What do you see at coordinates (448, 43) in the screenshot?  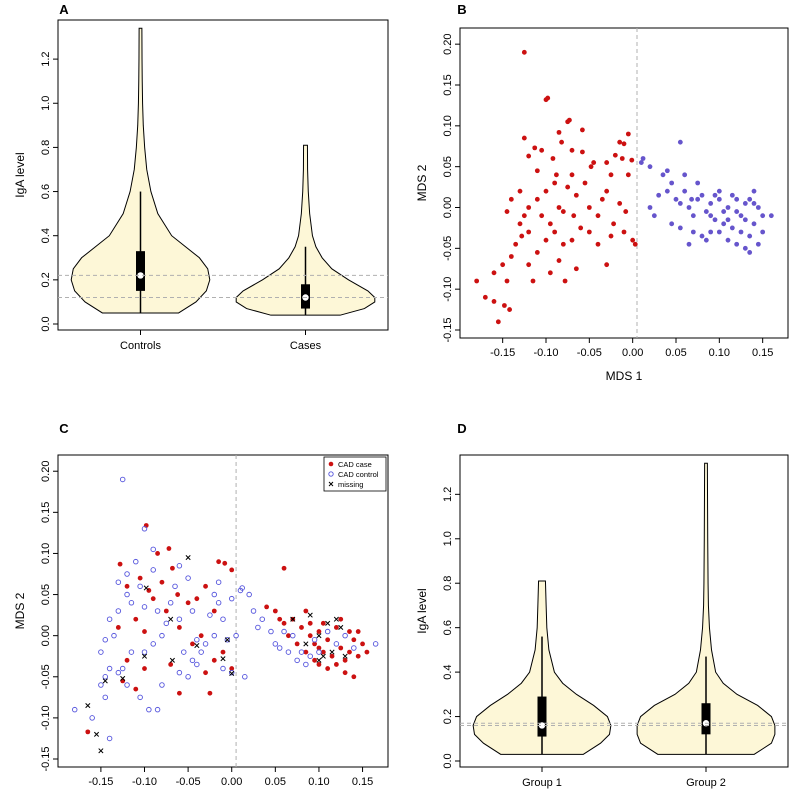 I see `y-tick-label: 0.20` at bounding box center [448, 43].